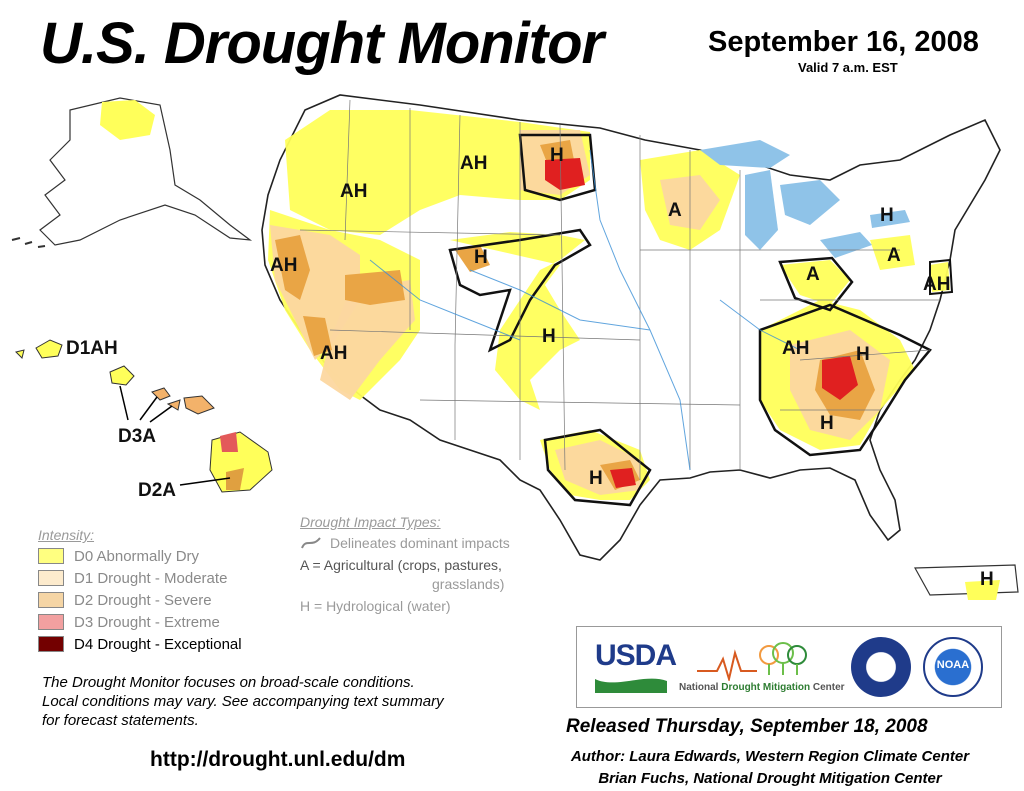 The image size is (1024, 791). What do you see at coordinates (752, 661) in the screenshot?
I see `ndmc-logo-icon` at bounding box center [752, 661].